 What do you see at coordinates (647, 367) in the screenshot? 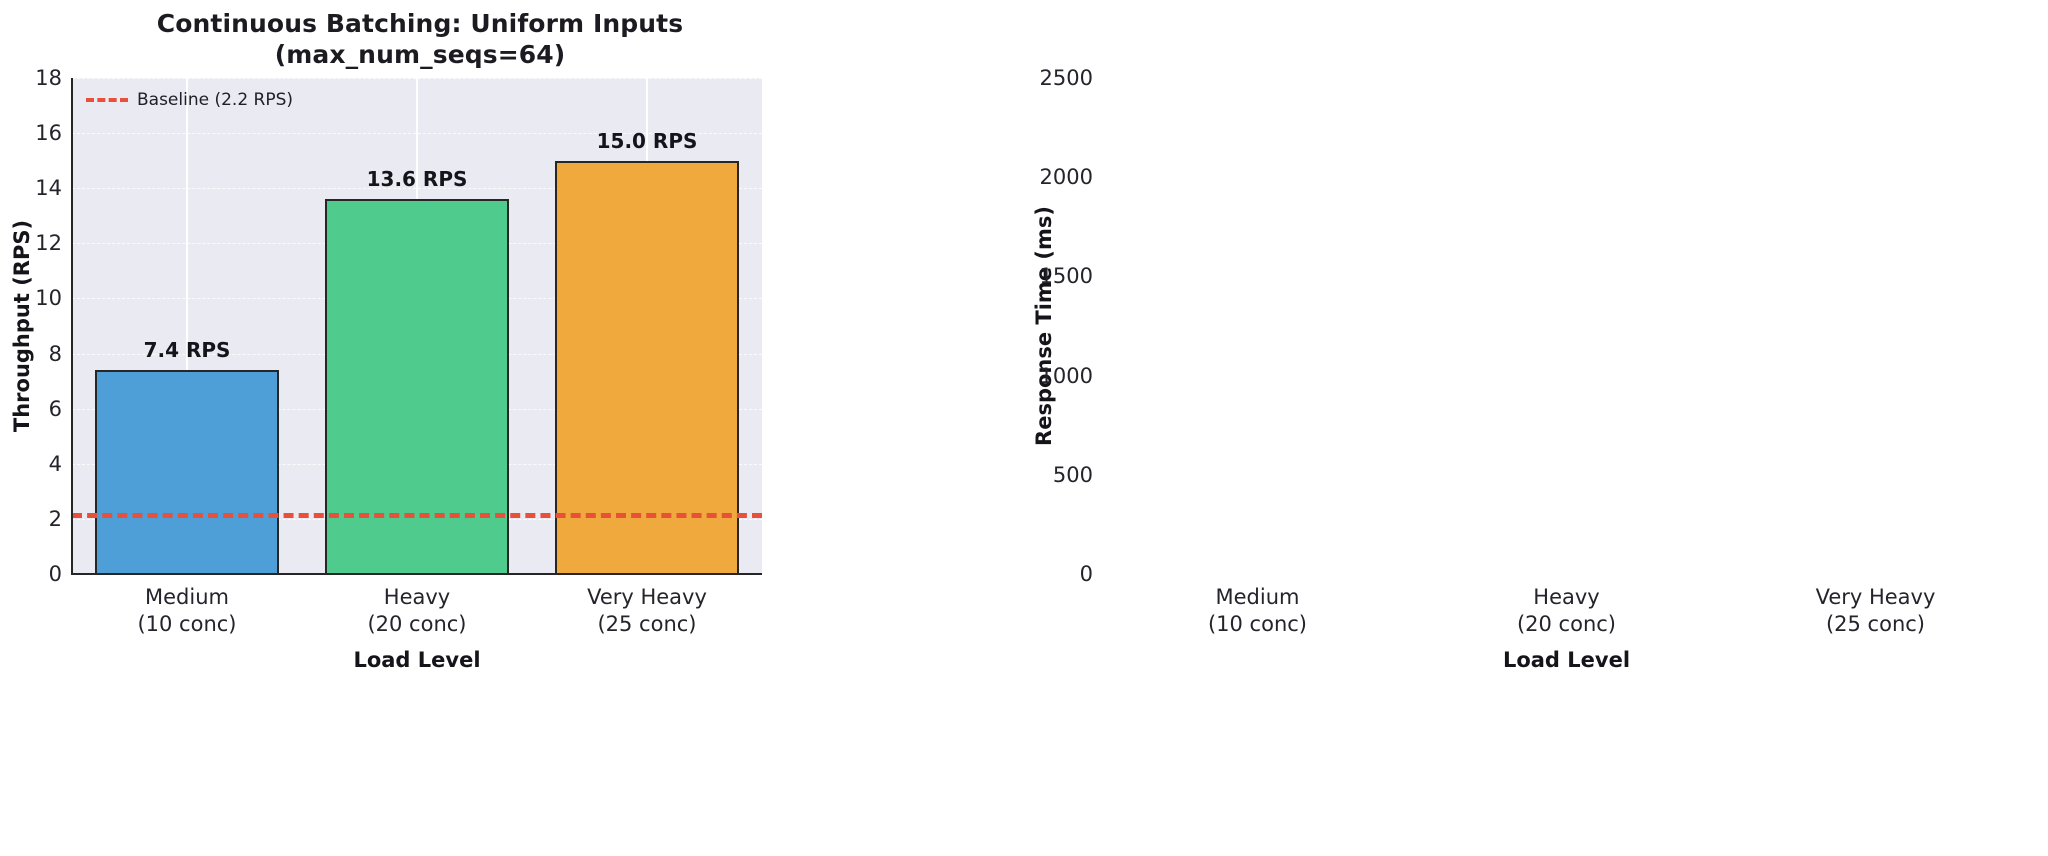
I see `bar-very-heavy` at bounding box center [647, 367].